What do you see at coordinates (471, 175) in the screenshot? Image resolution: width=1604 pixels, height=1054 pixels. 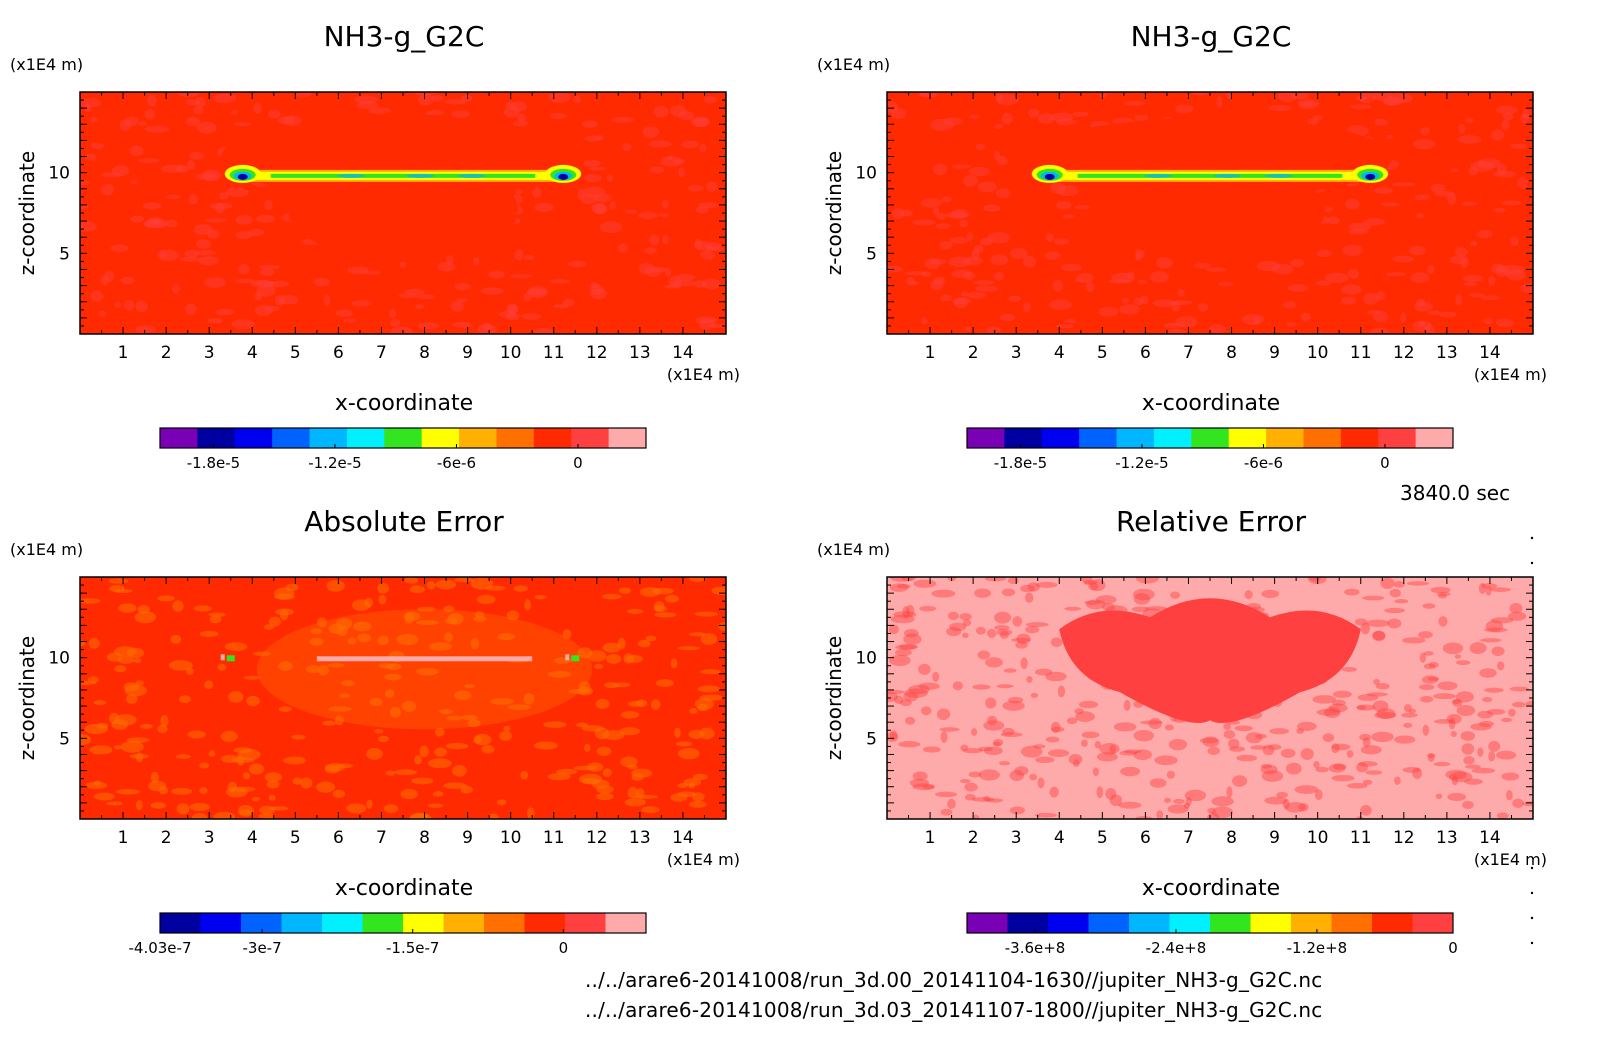 I see `layer-spot` at bounding box center [471, 175].